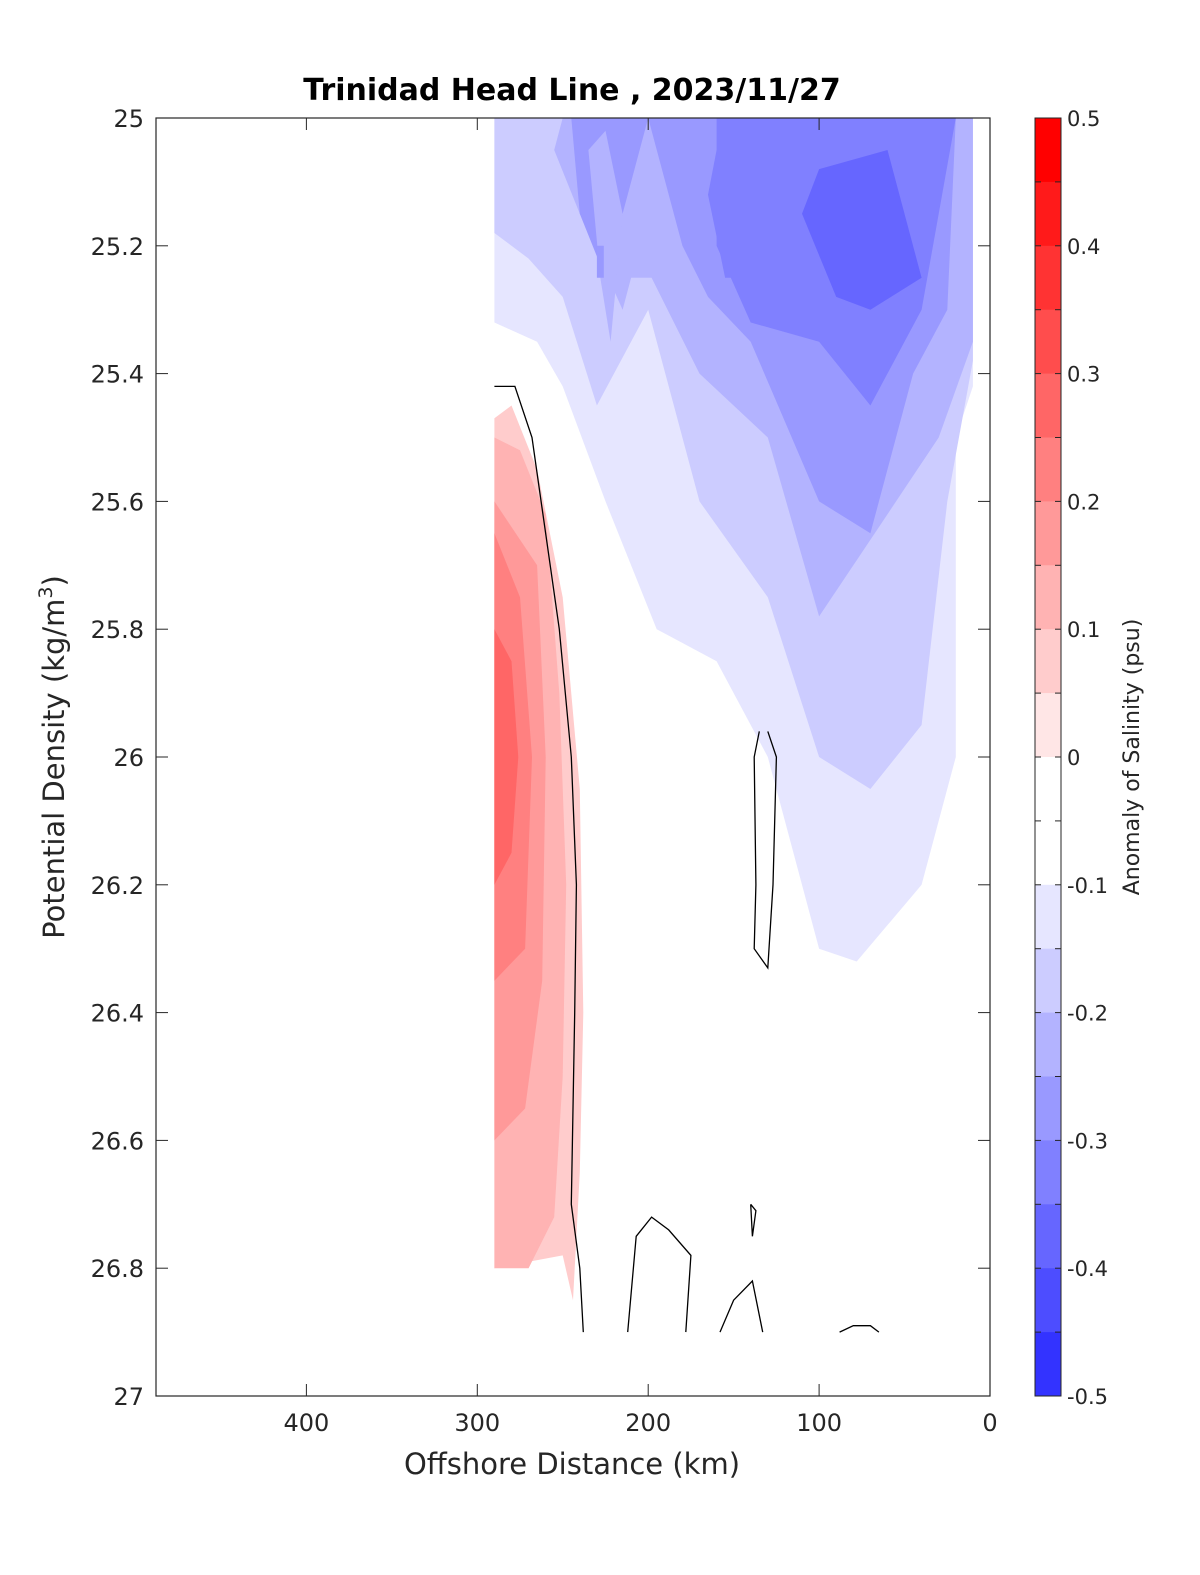 The image size is (1200, 1575). I want to click on y-axis-label-main: Potential Density (kg/m, so click(54, 769).